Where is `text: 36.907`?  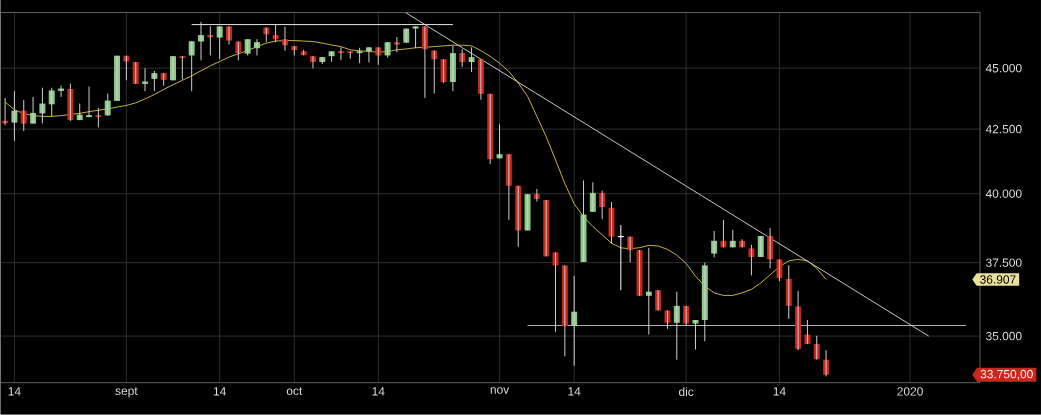 text: 36.907 is located at coordinates (998, 279).